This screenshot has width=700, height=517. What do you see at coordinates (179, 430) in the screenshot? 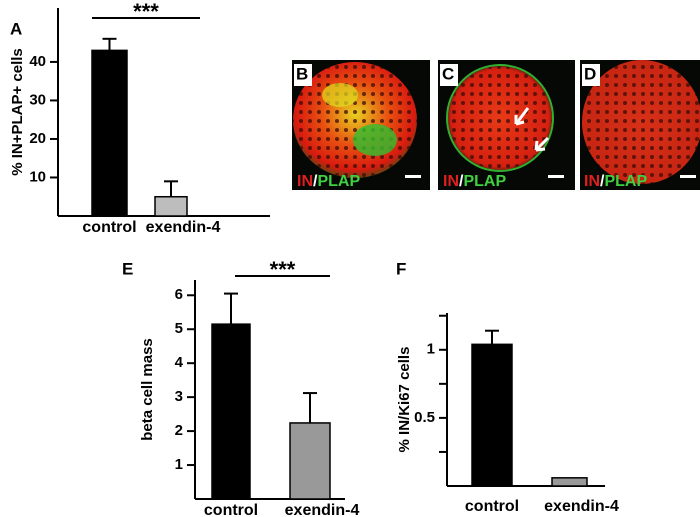
I see `y-tick-label: 2` at bounding box center [179, 430].